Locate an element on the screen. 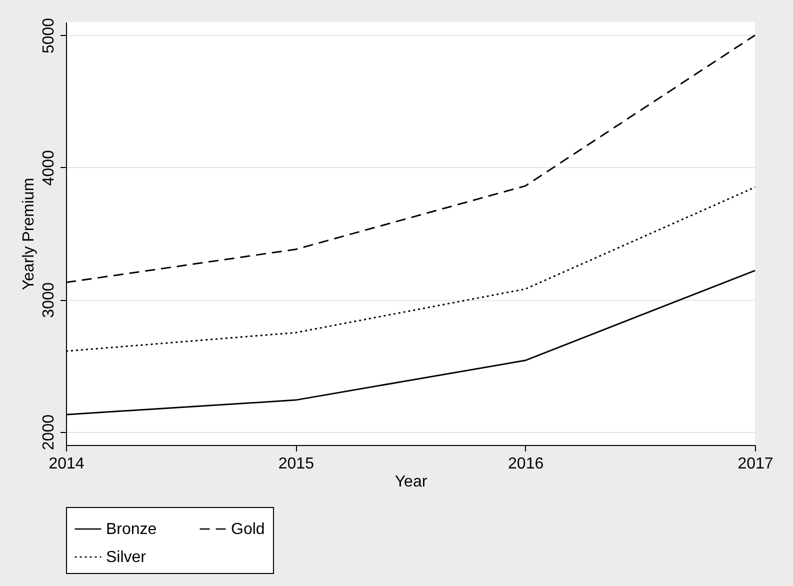 This screenshot has width=793, height=586. y-tick-label: 3000 is located at coordinates (49, 300).